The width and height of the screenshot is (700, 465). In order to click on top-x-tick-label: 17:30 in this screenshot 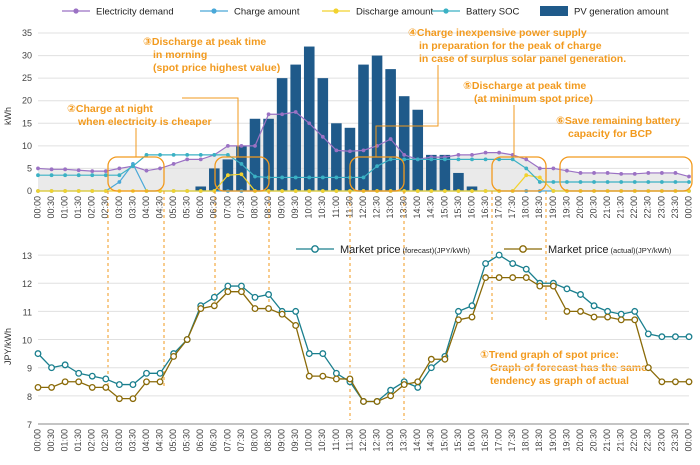, I will do `click(512, 207)`.